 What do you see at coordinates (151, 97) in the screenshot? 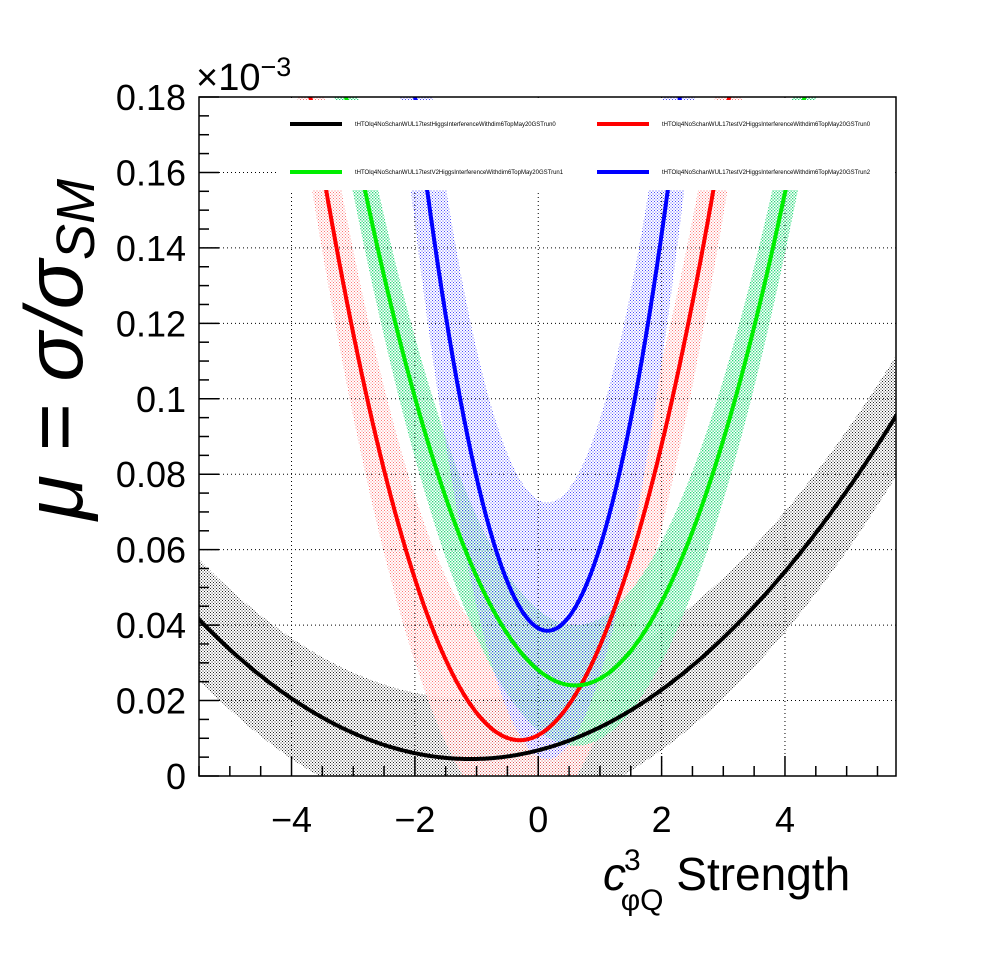
I see `y-tick-label: 0.18` at bounding box center [151, 97].